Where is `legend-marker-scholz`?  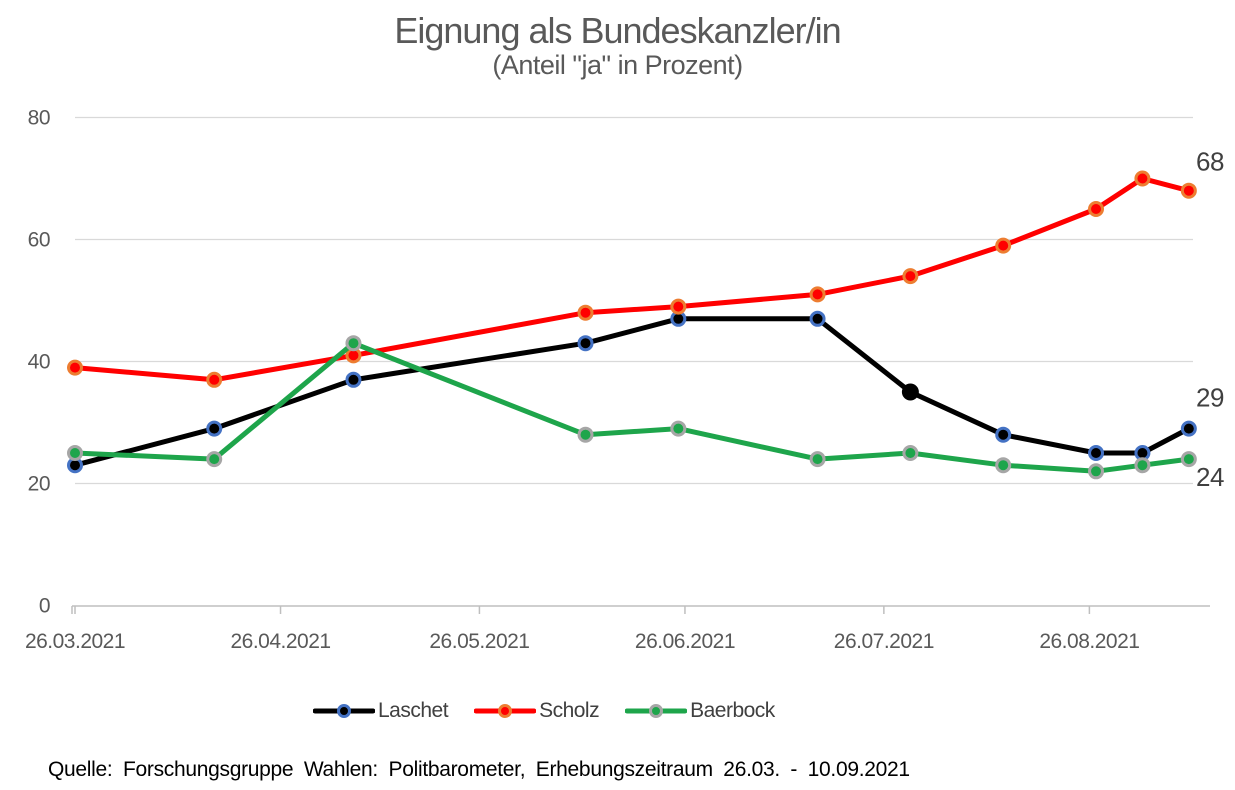
legend-marker-scholz is located at coordinates (505, 711).